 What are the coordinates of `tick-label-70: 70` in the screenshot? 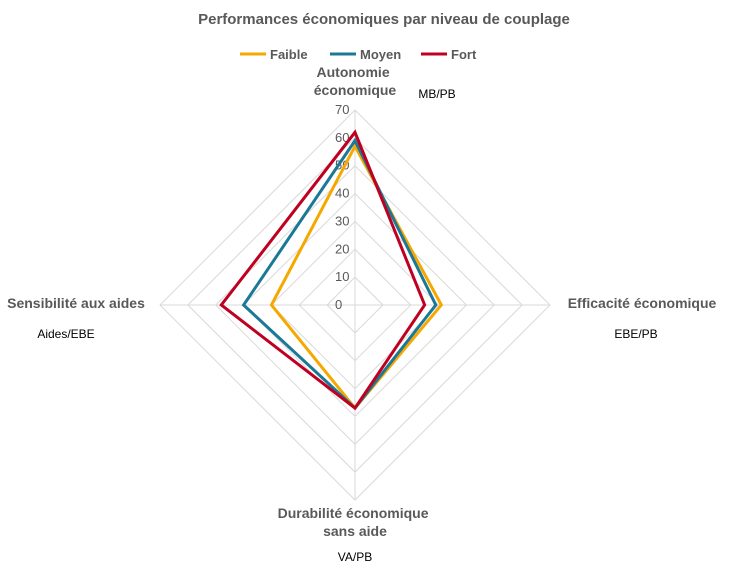 It's located at (342, 109).